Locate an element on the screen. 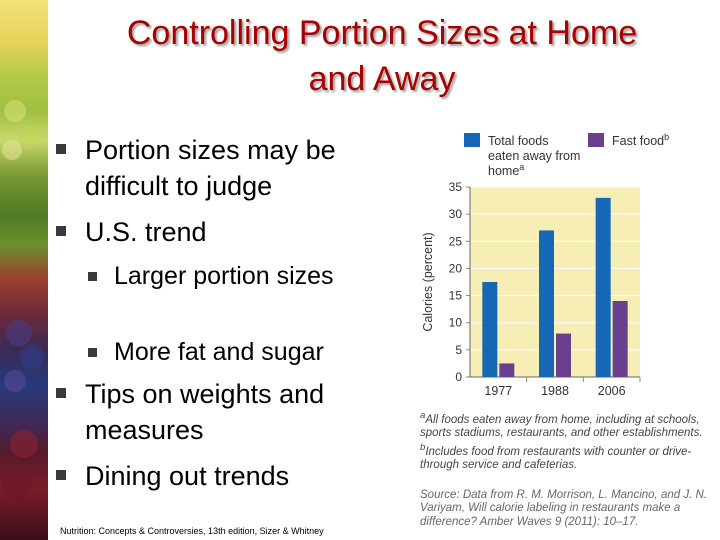  bar-fast-food-1988 is located at coordinates (563, 355).